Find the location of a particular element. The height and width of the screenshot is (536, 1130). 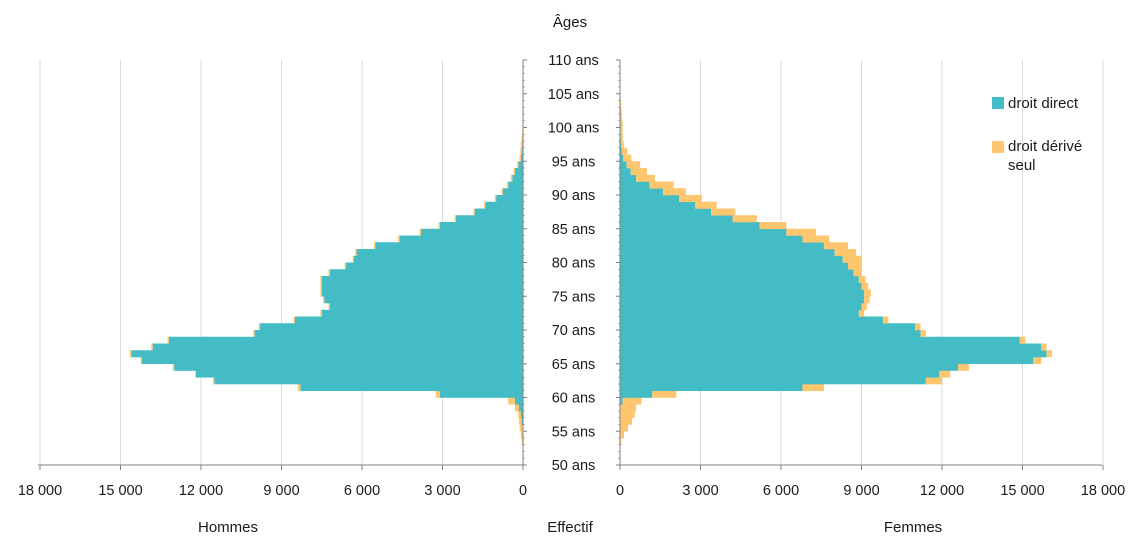

age-tick-label: 75 ans is located at coordinates (574, 297).